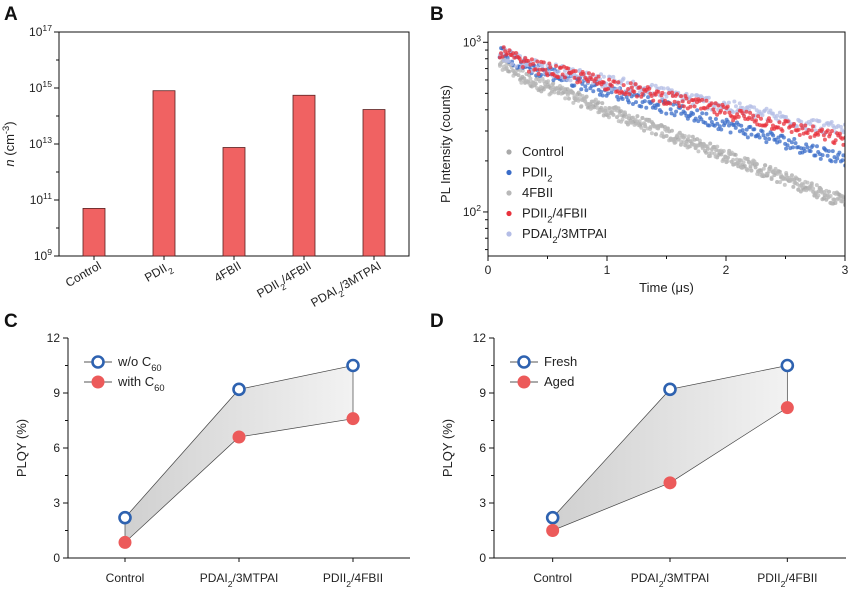  Describe the element at coordinates (509, 193) in the screenshot. I see `legend-marker` at that location.